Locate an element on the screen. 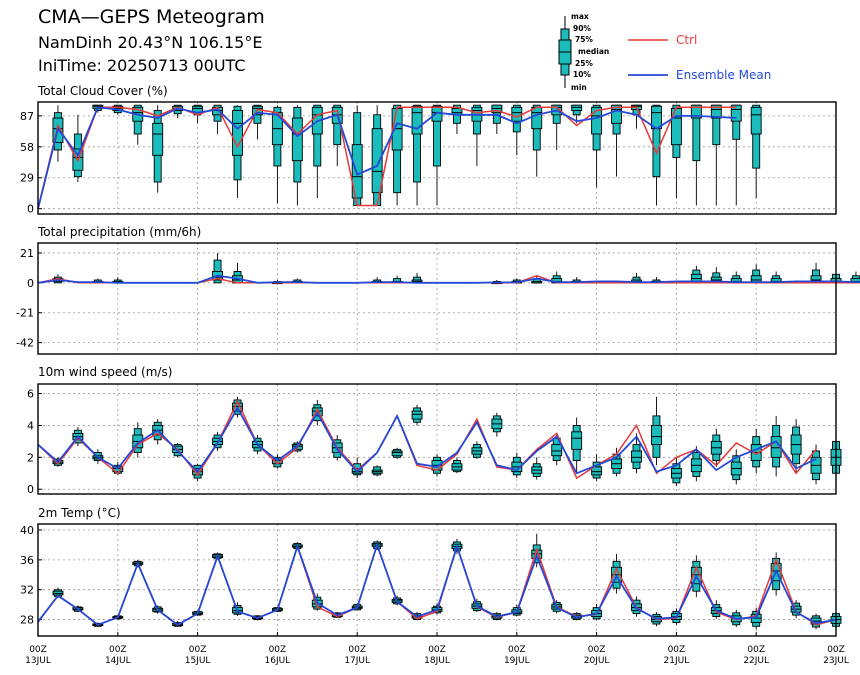 The width and height of the screenshot is (860, 675). x-tick-label-date: 21JUL is located at coordinates (677, 661).